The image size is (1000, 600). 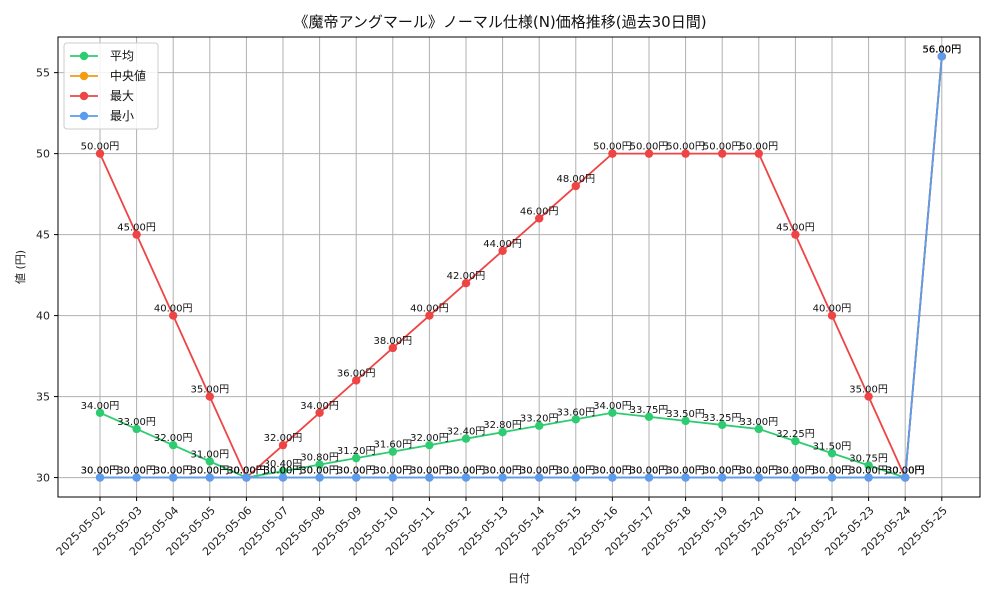 What do you see at coordinates (43, 73) in the screenshot?
I see `y-tick-label: 55` at bounding box center [43, 73].